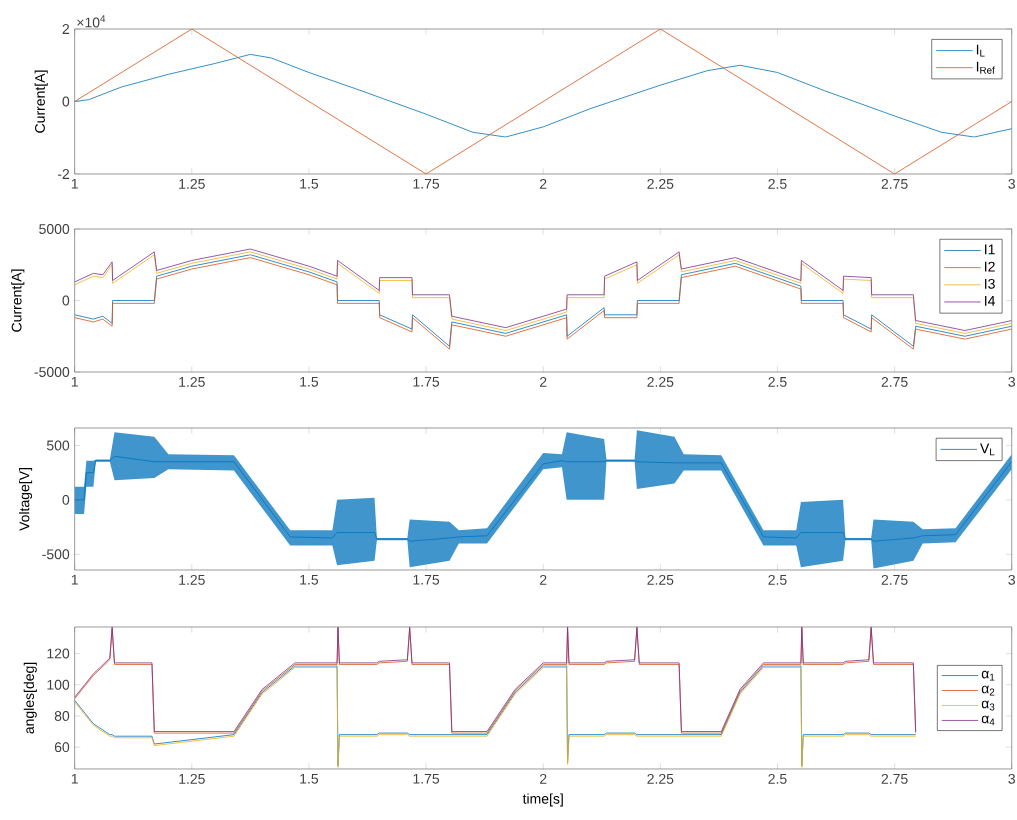  Describe the element at coordinates (990, 283) in the screenshot. I see `legend-label: I3` at that location.